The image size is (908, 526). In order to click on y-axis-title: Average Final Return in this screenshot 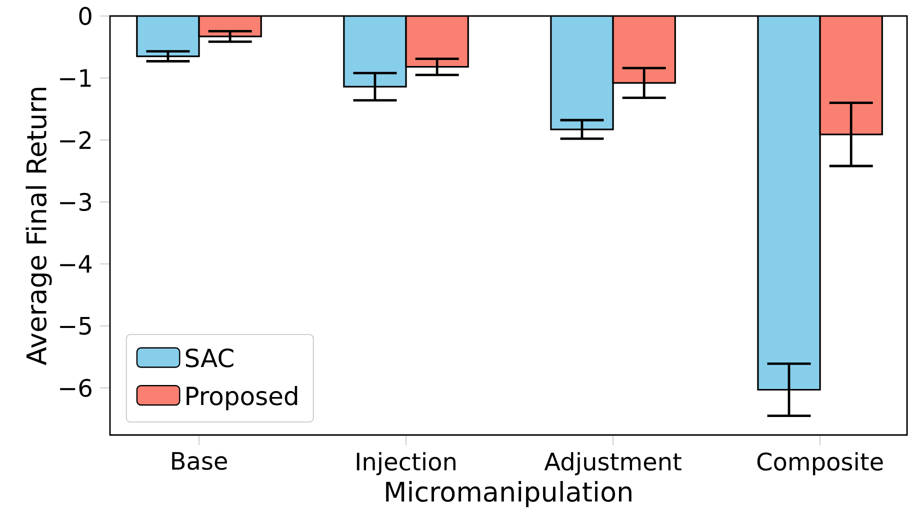, I will do `click(39, 227)`.